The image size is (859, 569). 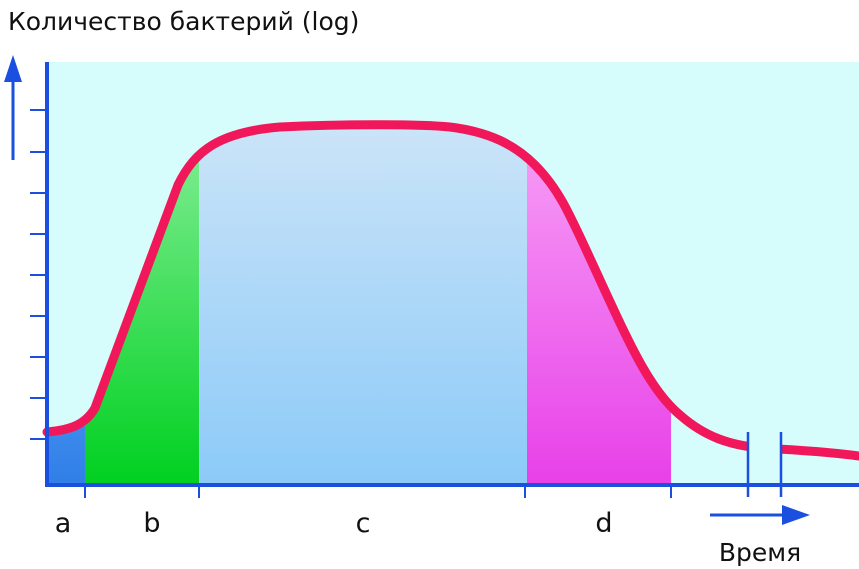 What do you see at coordinates (378, 491) in the screenshot?
I see `x-ticks` at bounding box center [378, 491].